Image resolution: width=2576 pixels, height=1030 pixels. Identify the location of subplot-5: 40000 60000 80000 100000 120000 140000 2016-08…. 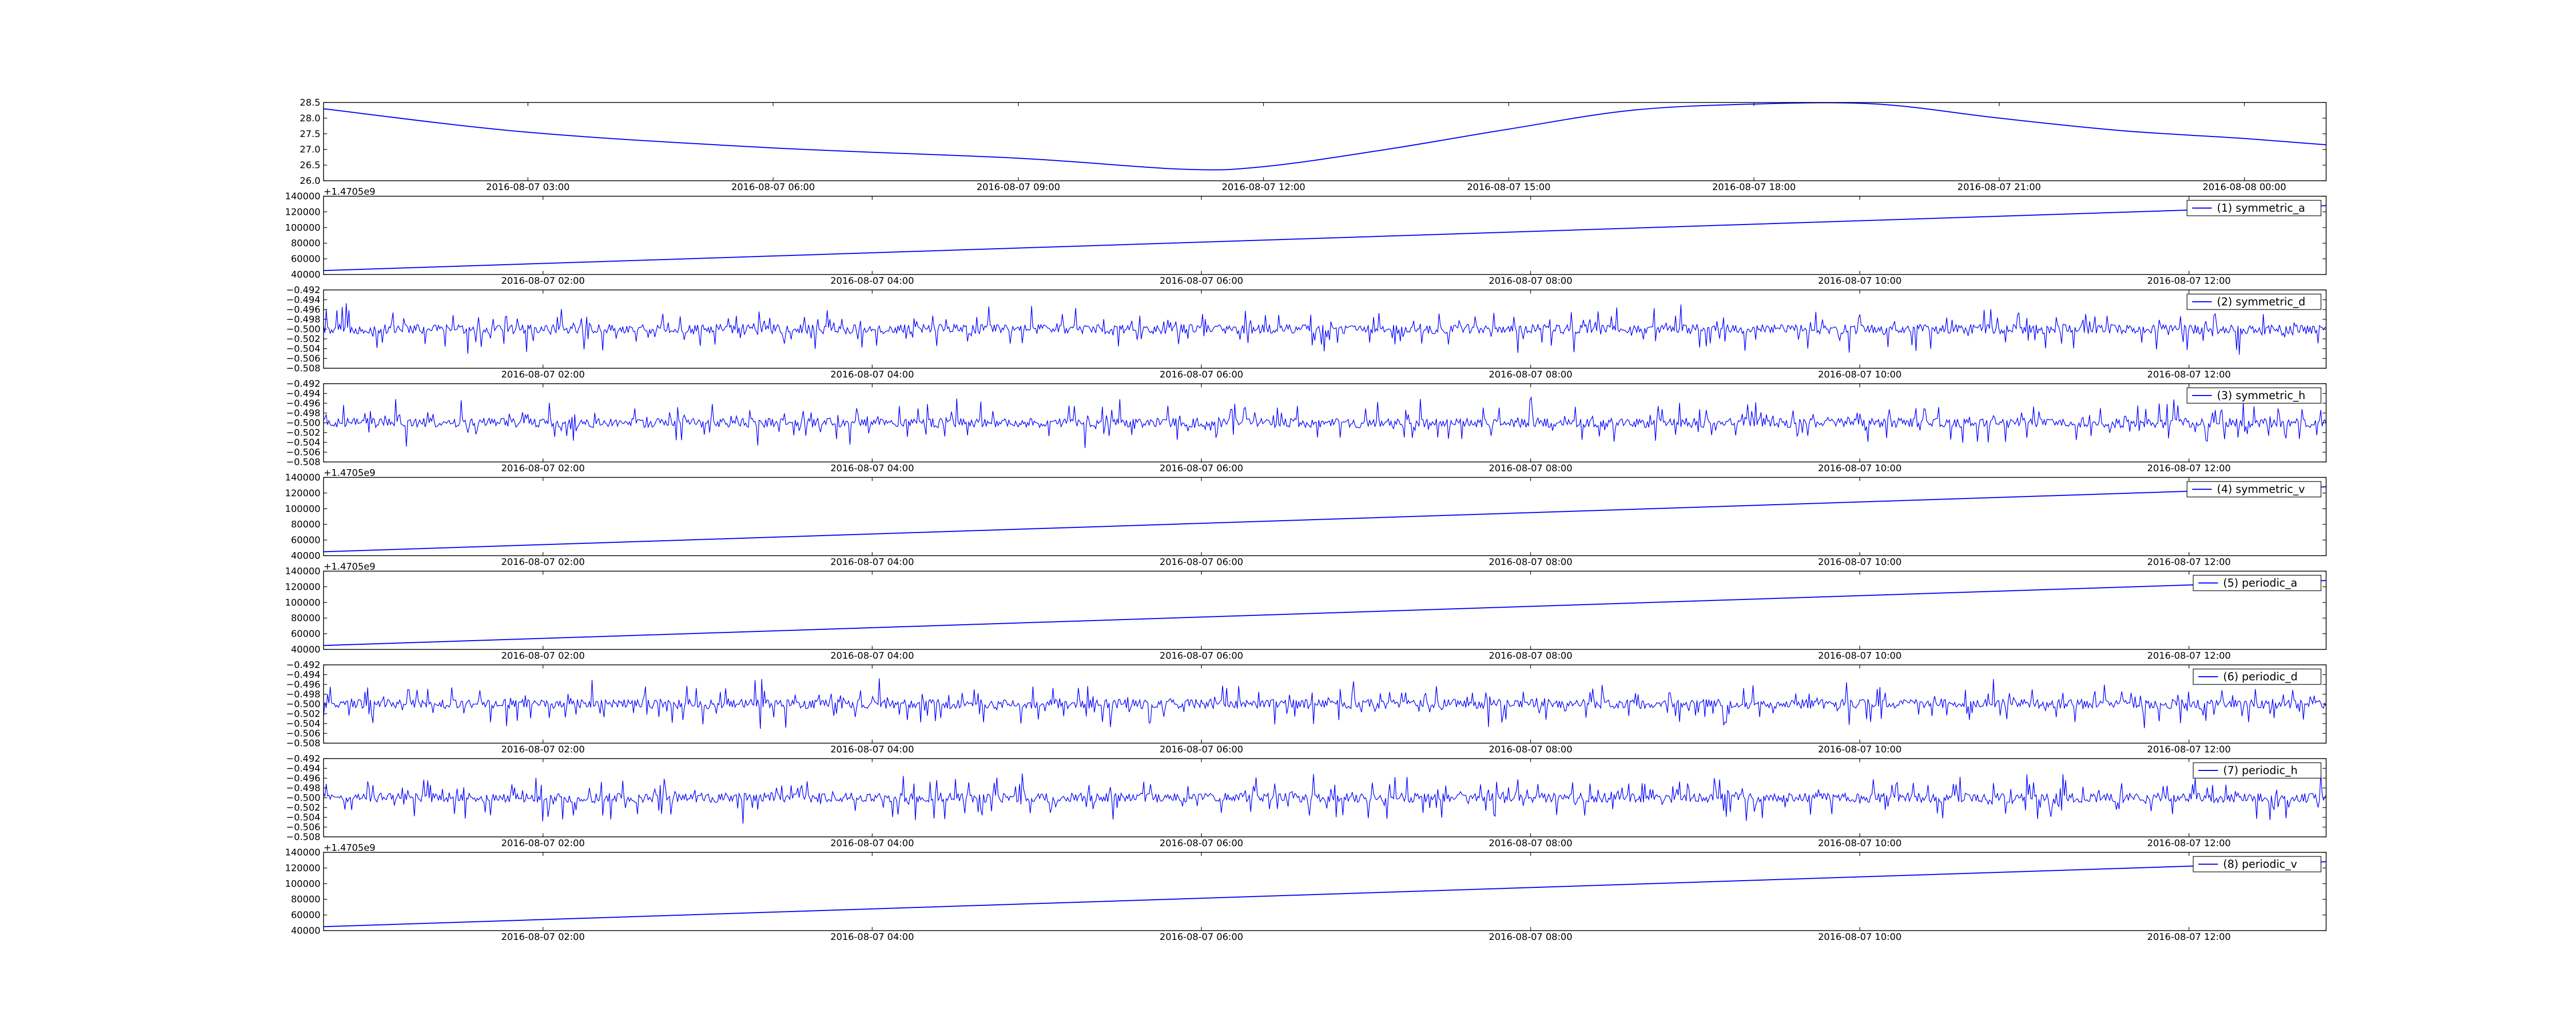
(1306, 518).